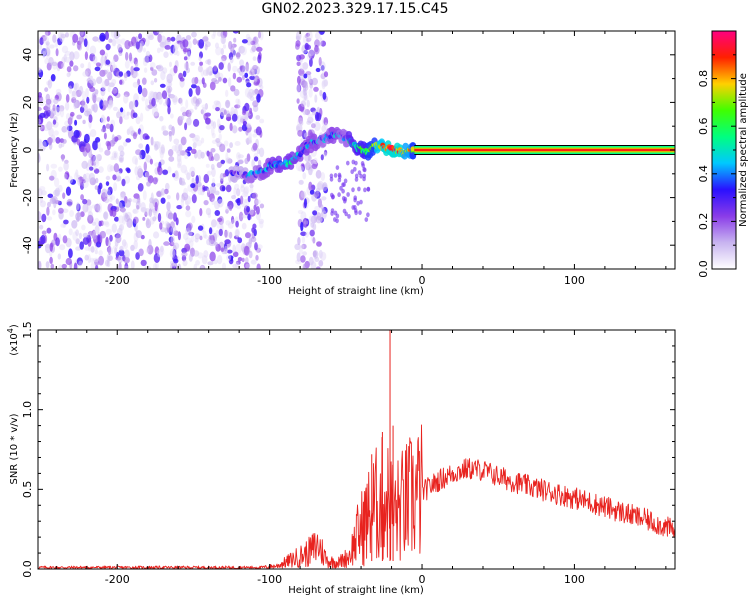  Describe the element at coordinates (269, 579) in the screenshot. I see `x-tick-label: -100` at that location.